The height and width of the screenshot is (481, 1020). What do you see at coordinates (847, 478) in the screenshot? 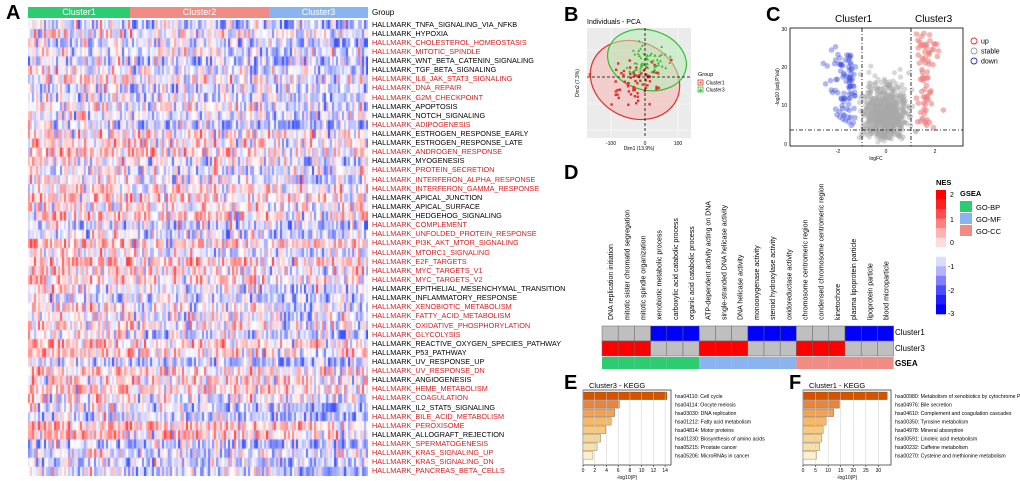
I see `kegg-f-xlabel: -log10(P)` at bounding box center [847, 478].